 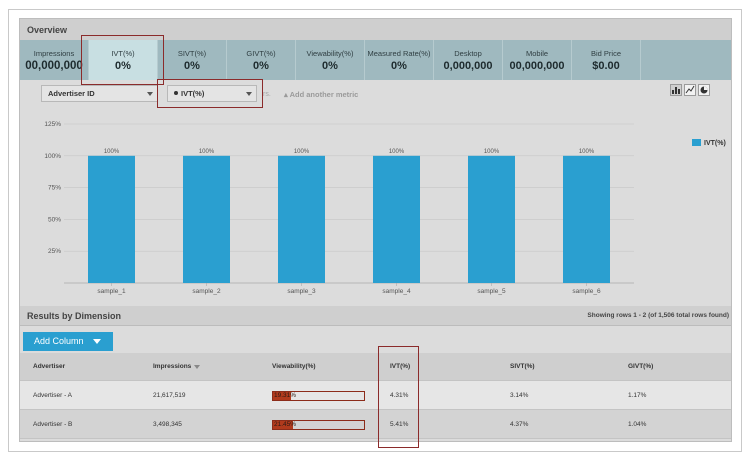 I want to click on x-tick-label: sample_4, so click(x=396, y=291).